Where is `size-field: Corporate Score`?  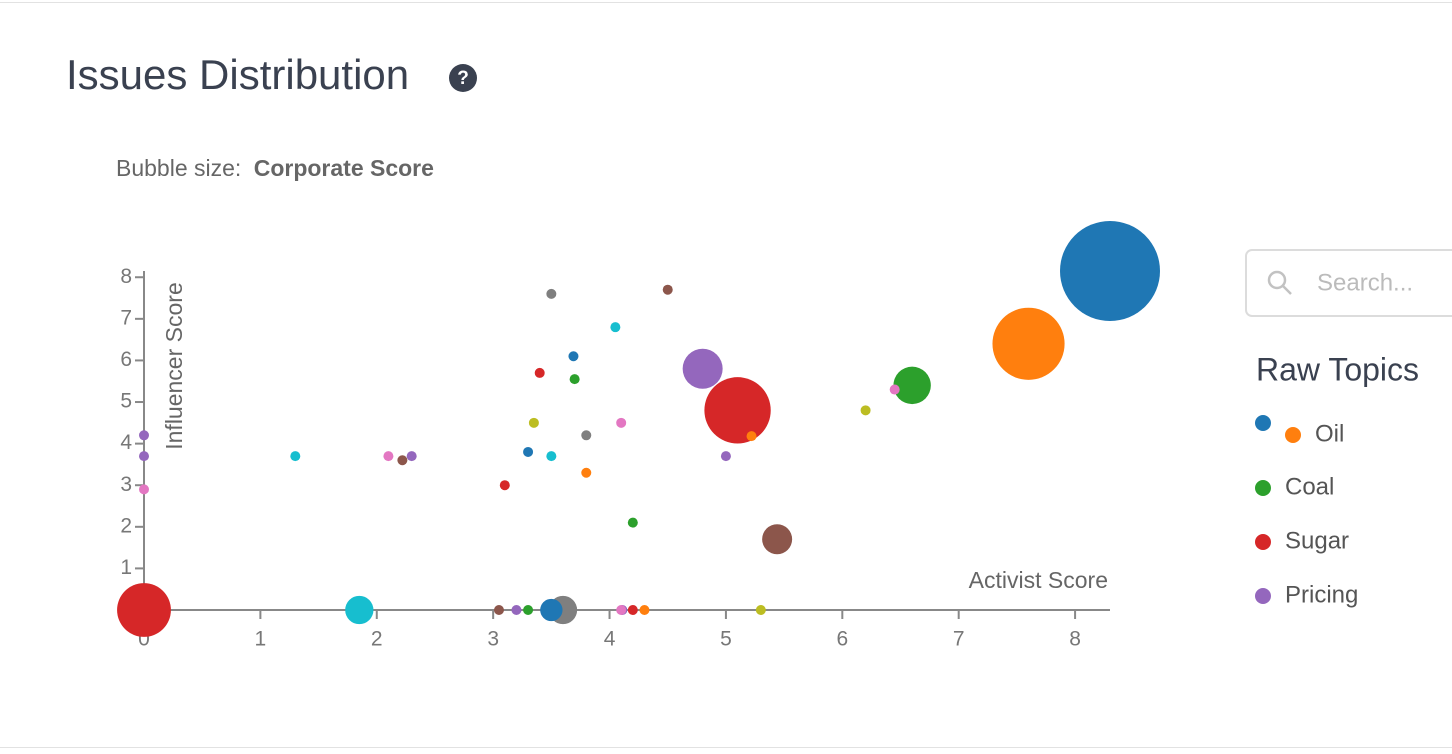 size-field: Corporate Score is located at coordinates (344, 168).